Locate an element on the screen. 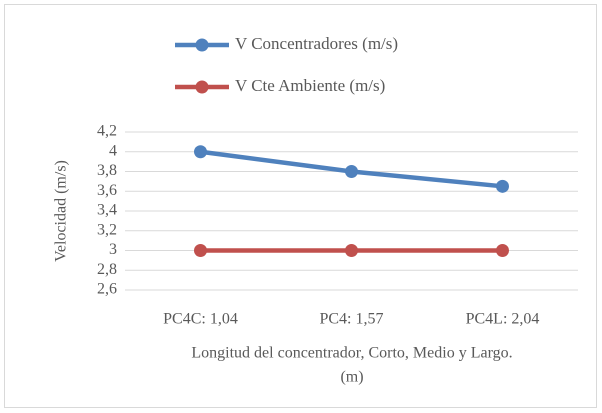 The width and height of the screenshot is (602, 413). legend-label: V Concentradores (m/s) is located at coordinates (316, 43).